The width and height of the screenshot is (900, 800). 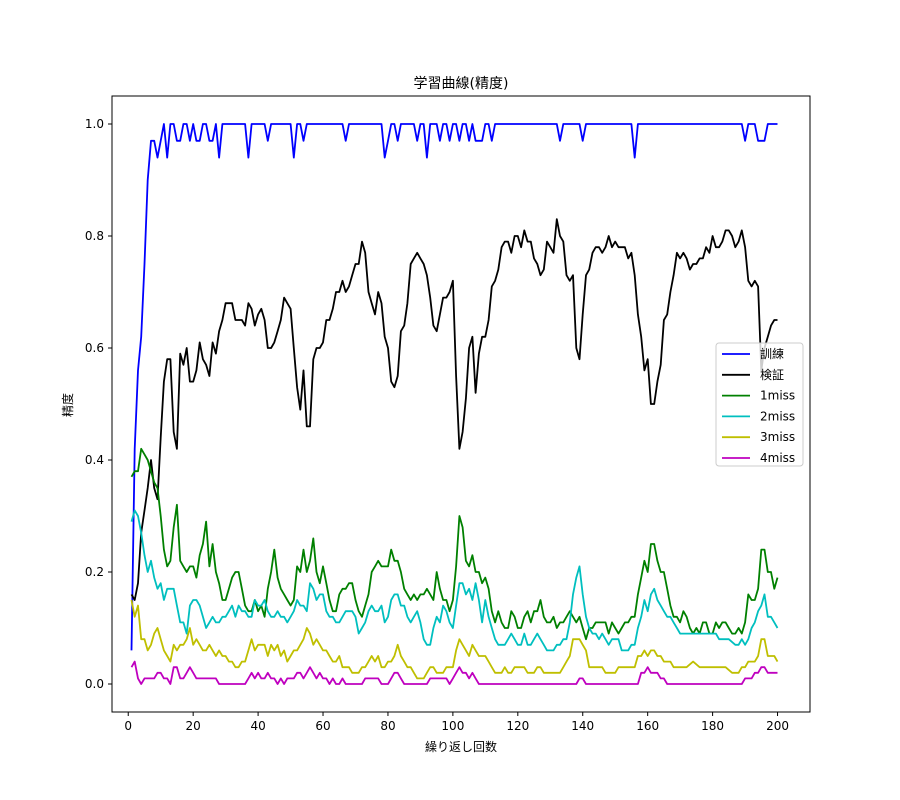 I want to click on x-tick-label: 180, so click(x=712, y=726).